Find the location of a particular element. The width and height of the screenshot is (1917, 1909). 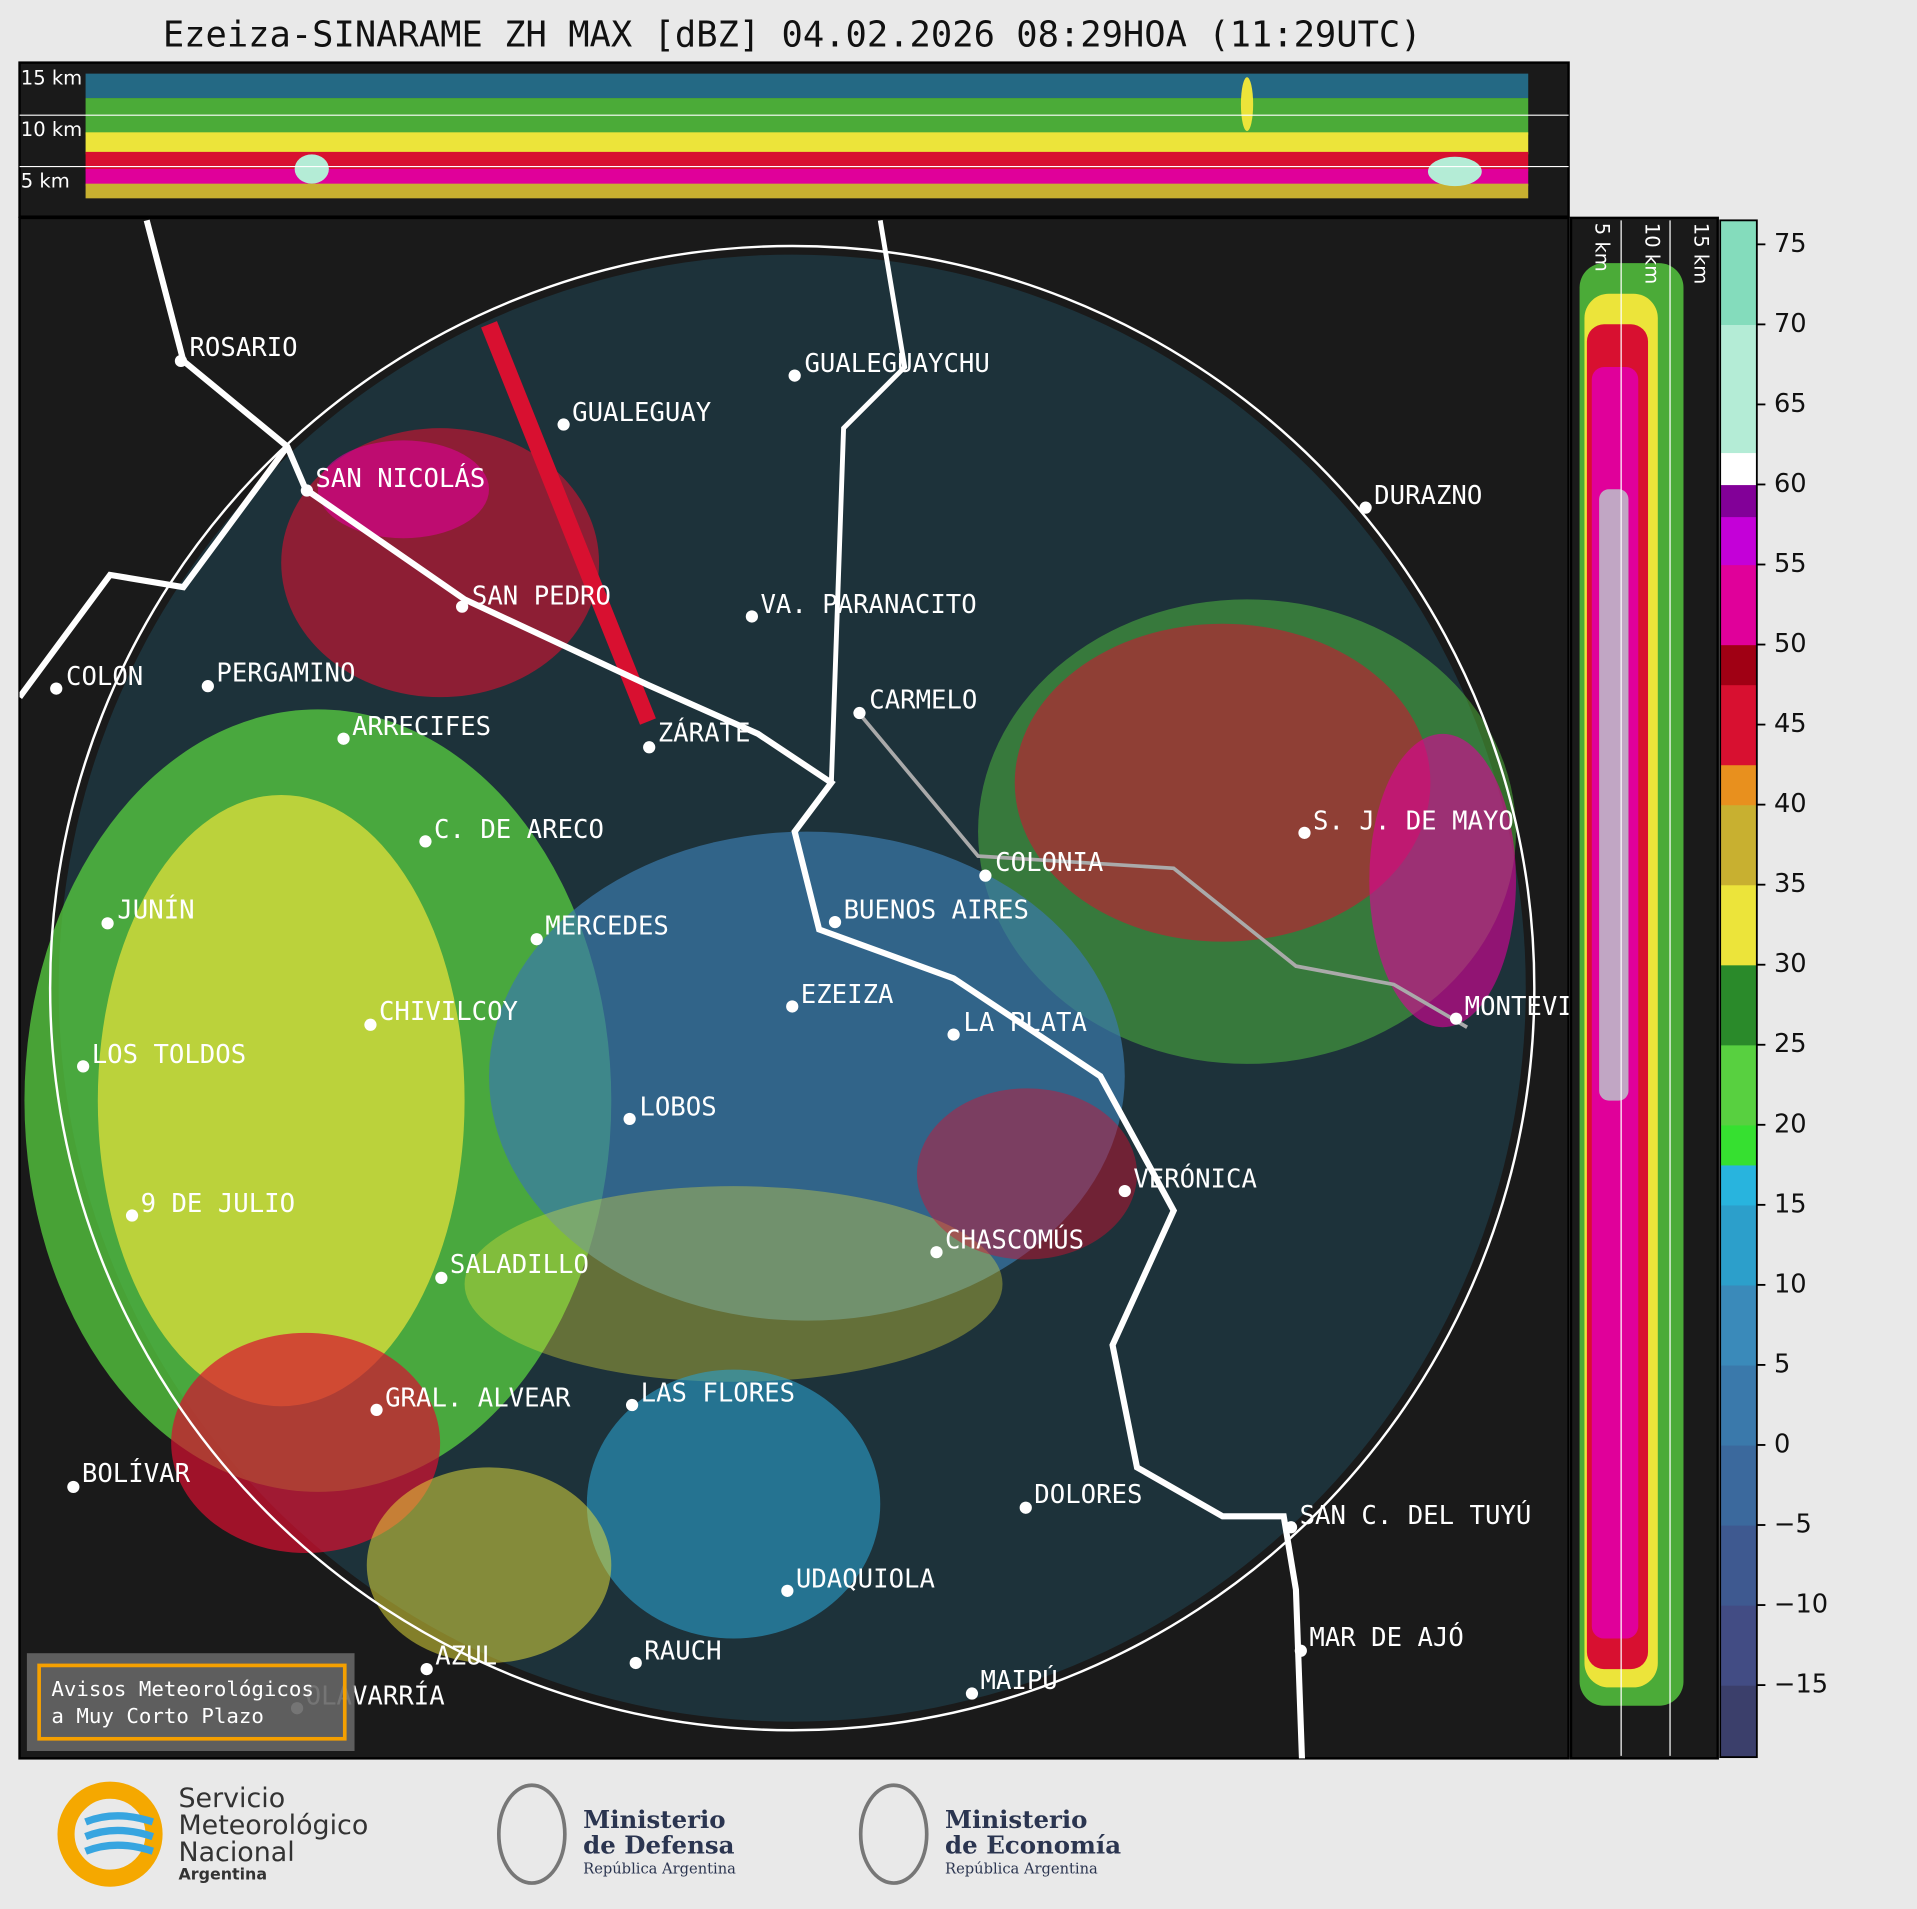

altitude-label: 10 km is located at coordinates (51, 129).